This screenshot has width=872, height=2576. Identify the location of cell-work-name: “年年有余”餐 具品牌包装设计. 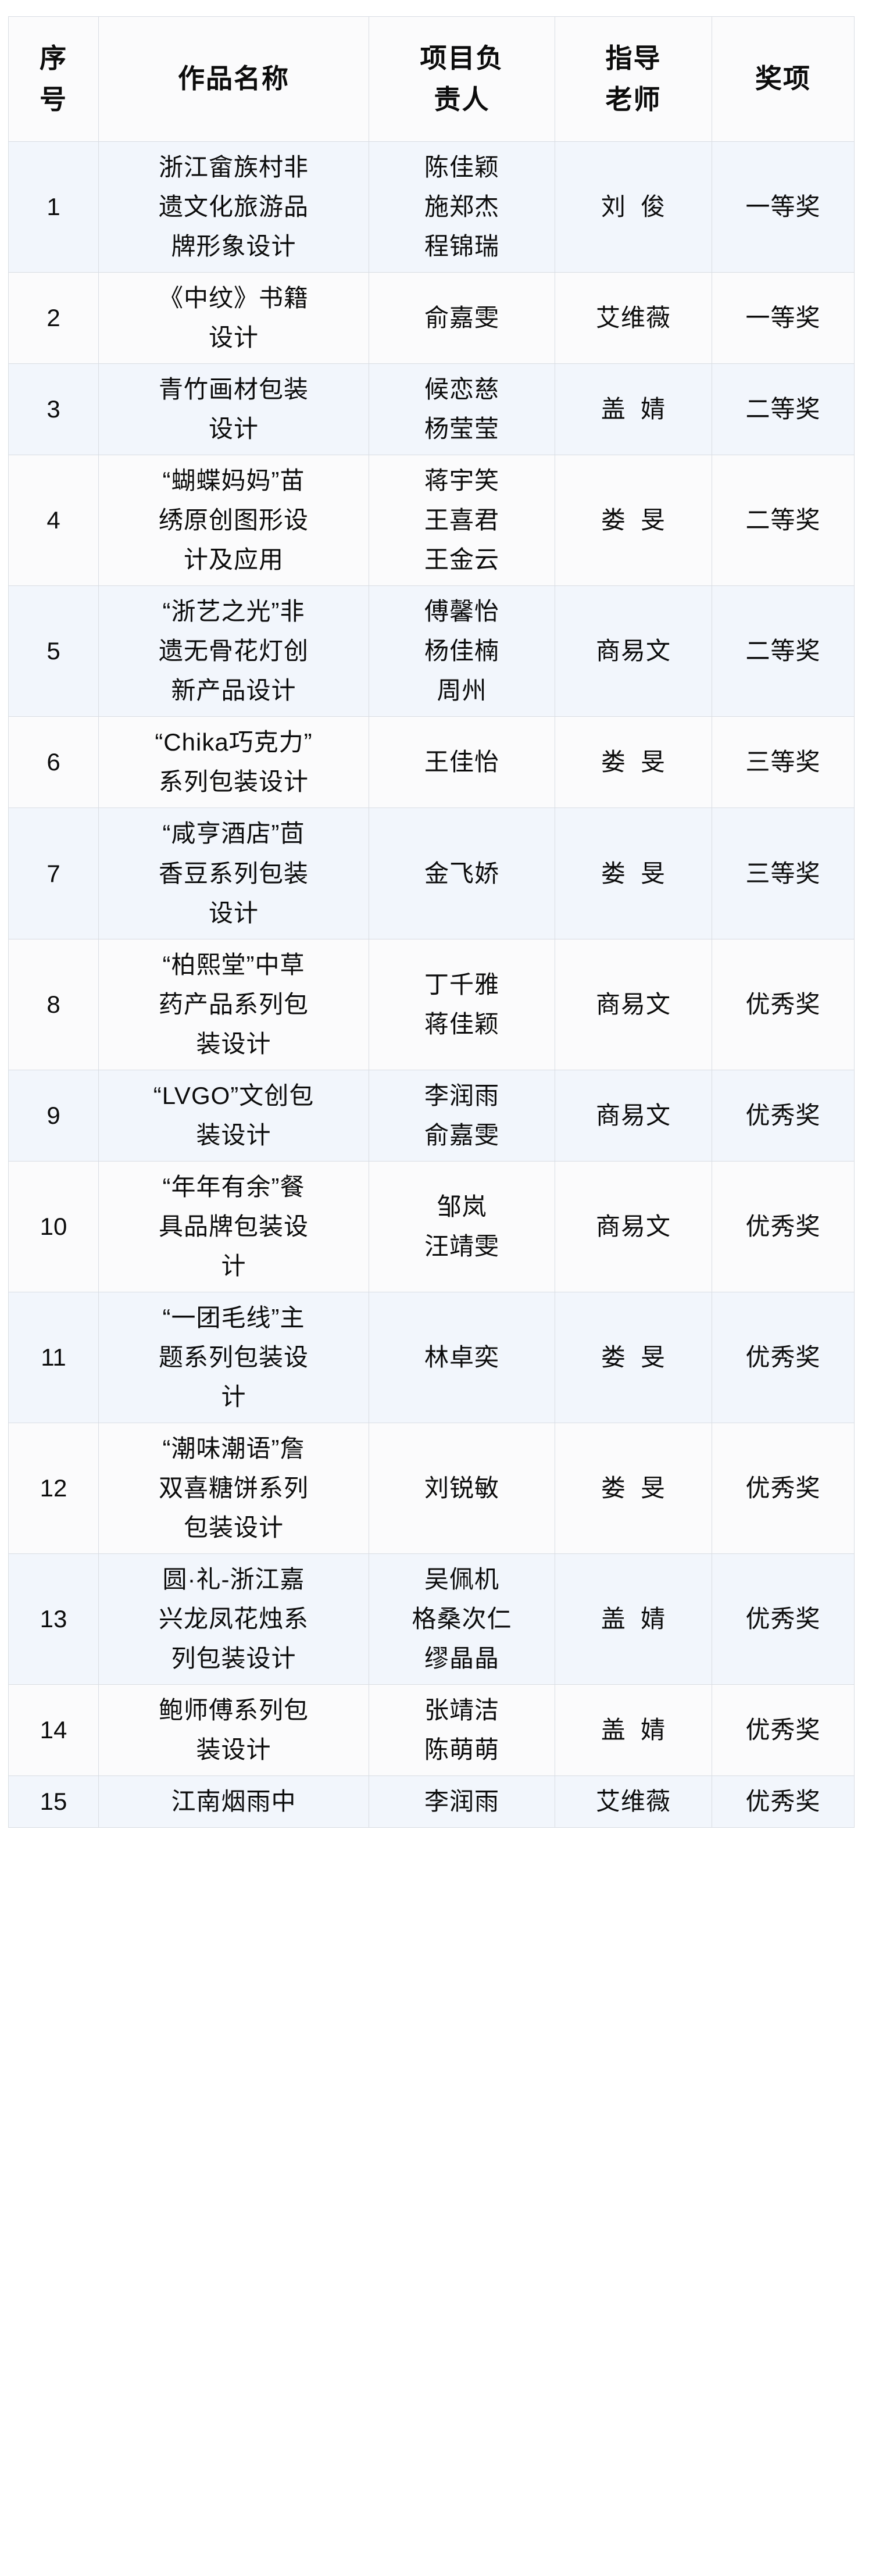
(234, 1226).